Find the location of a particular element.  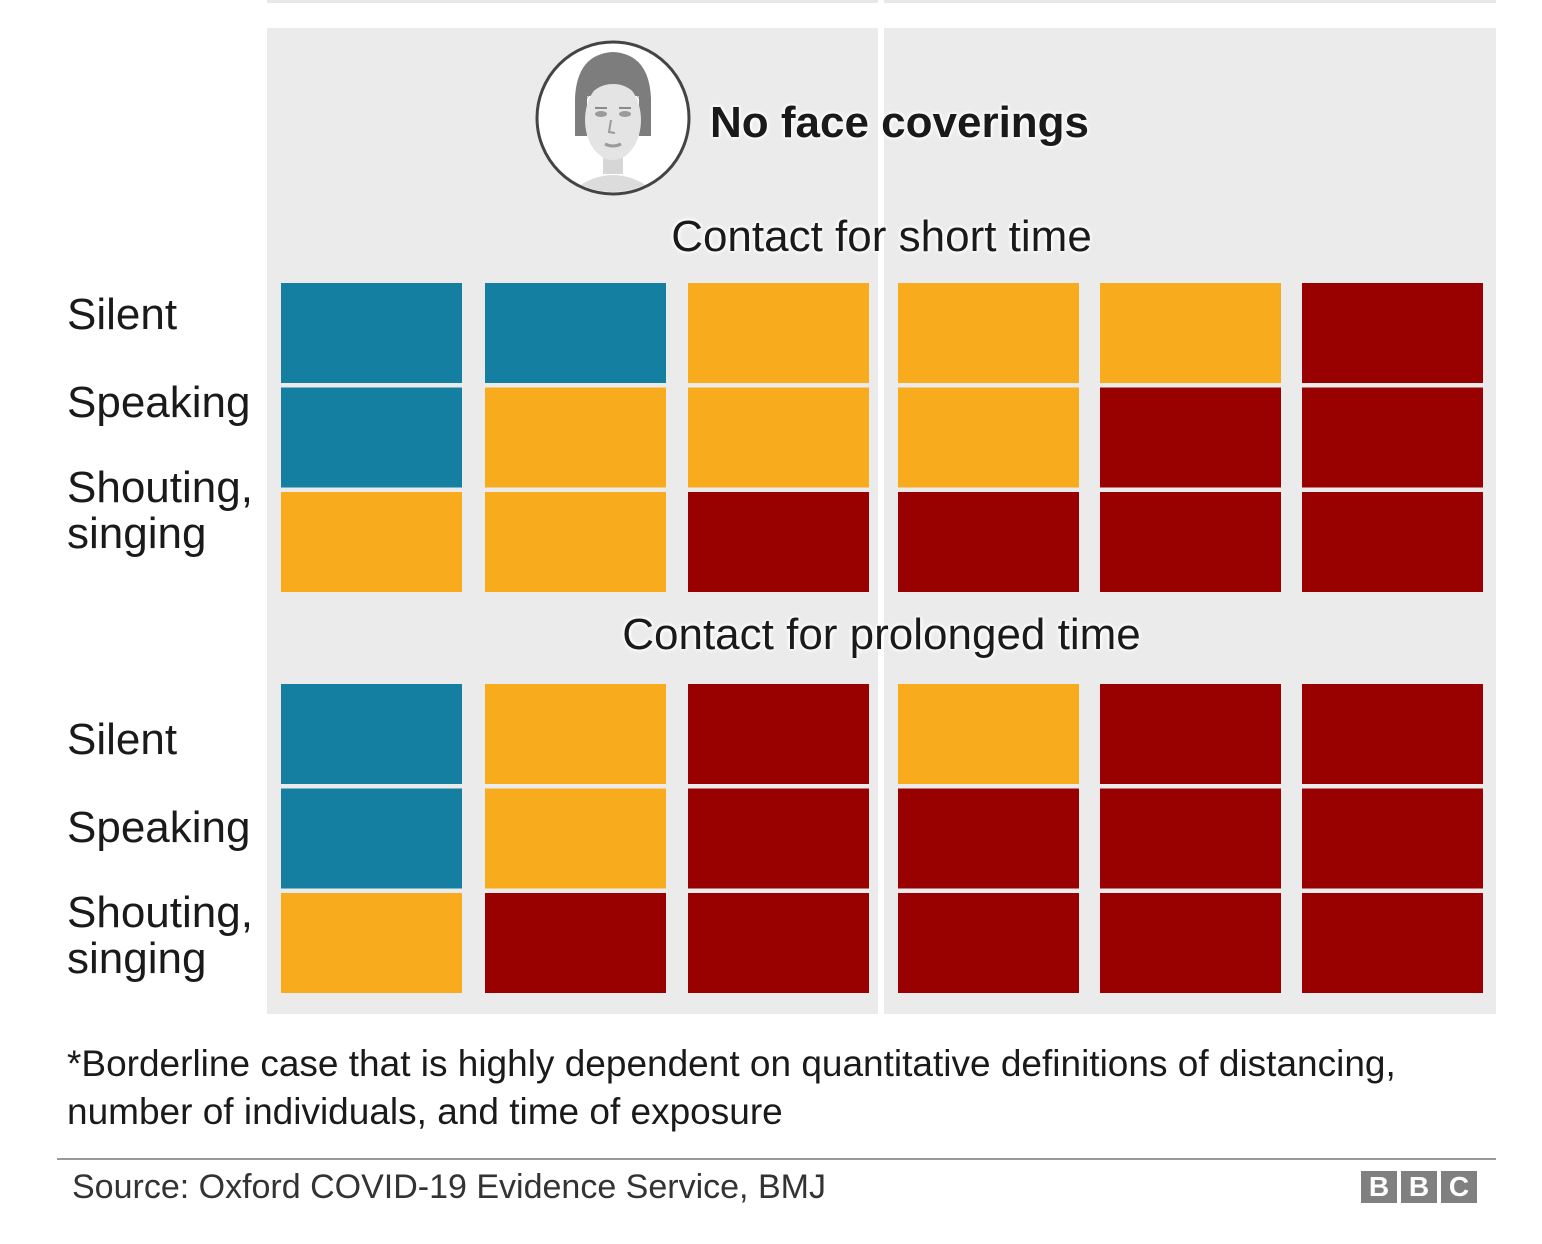

face-icon is located at coordinates (613, 118).